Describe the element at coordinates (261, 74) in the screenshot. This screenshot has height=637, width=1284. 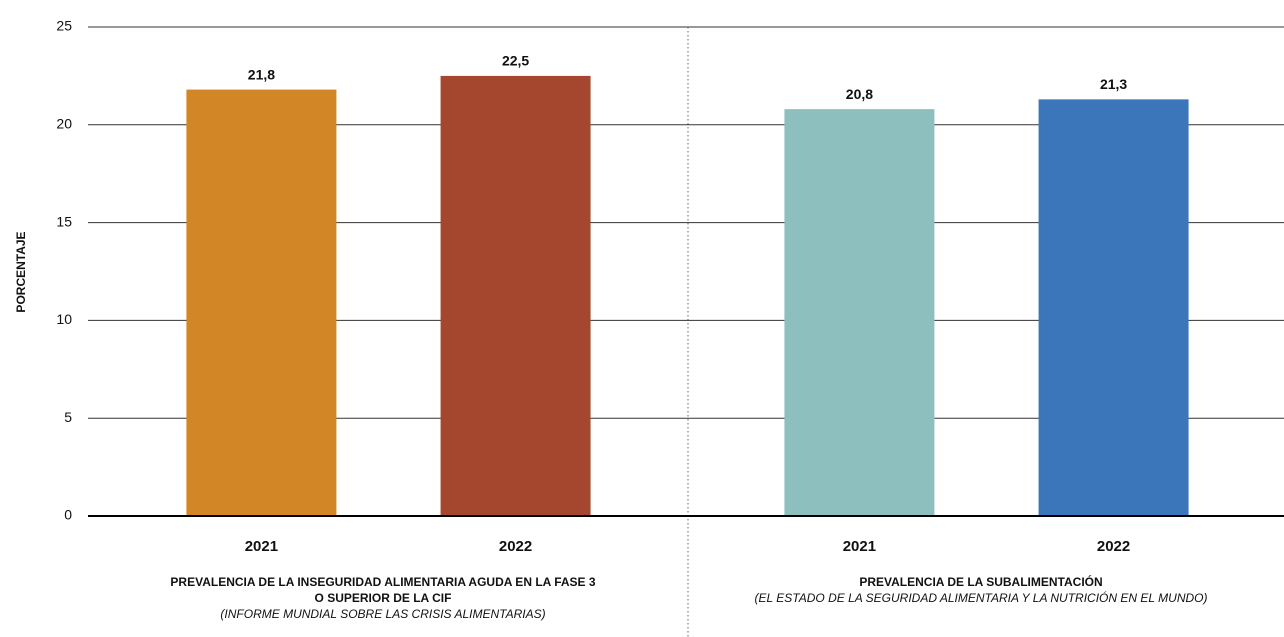
I see `value-label: 21,8` at that location.